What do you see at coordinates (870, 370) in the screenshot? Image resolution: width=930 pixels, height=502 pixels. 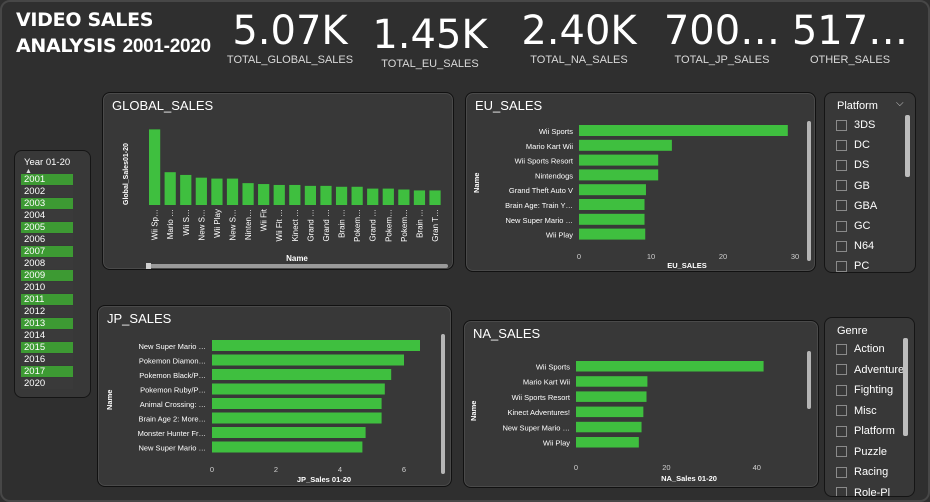 I see `genre-item-adventure: Adventure` at bounding box center [870, 370].